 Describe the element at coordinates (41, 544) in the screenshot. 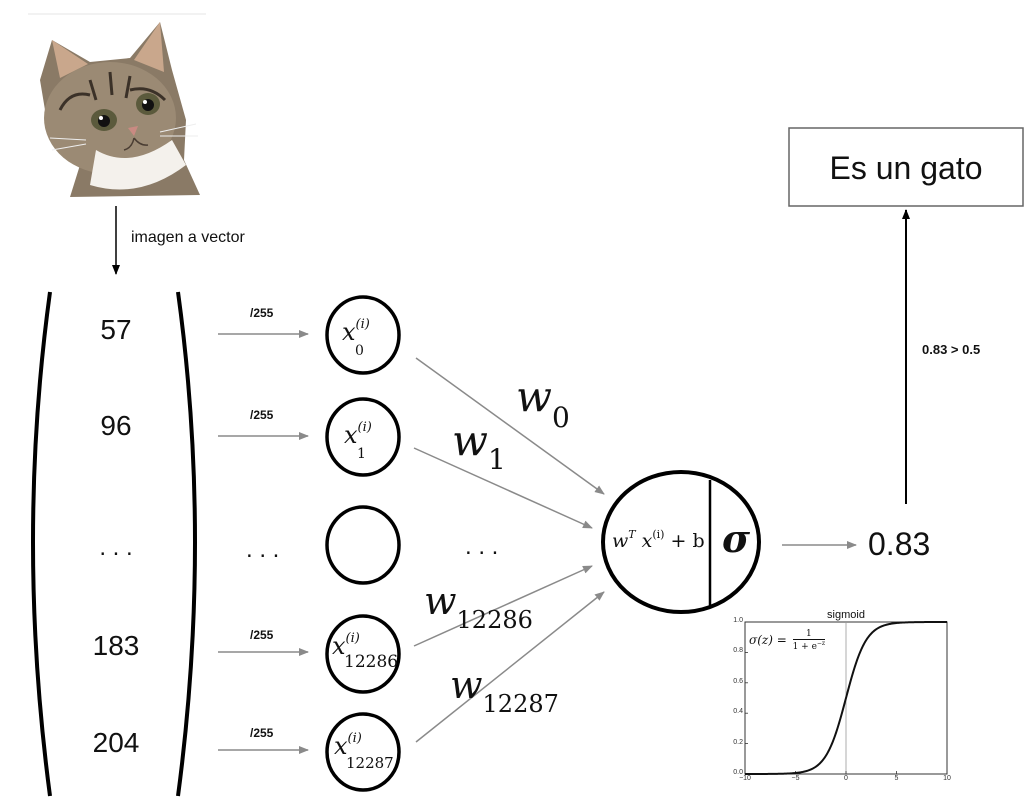

I see `vector-left-bracket` at that location.